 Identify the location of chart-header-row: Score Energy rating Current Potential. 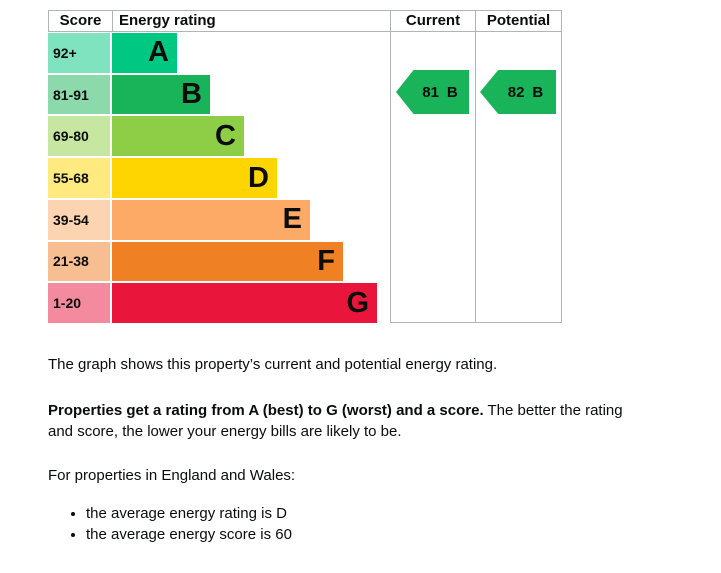
(305, 21).